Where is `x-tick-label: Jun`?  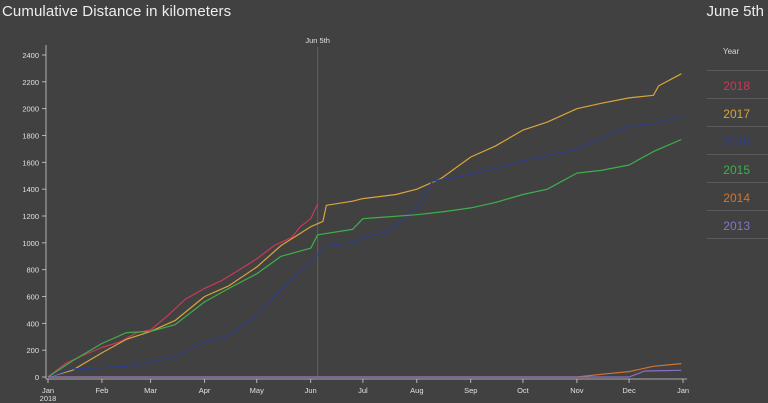
x-tick-label: Jun is located at coordinates (311, 390).